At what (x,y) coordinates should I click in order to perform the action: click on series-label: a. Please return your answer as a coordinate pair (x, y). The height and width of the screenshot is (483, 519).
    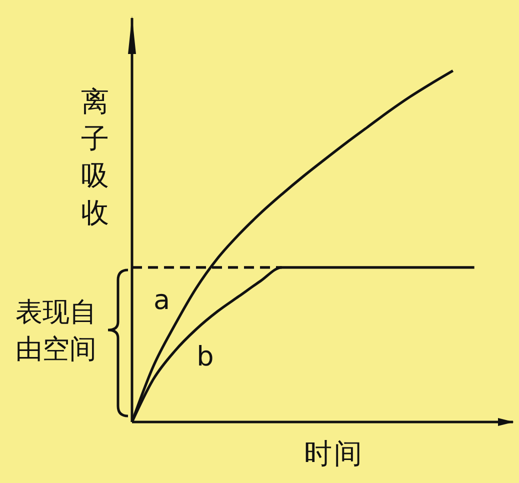
    Looking at the image, I should click on (162, 300).